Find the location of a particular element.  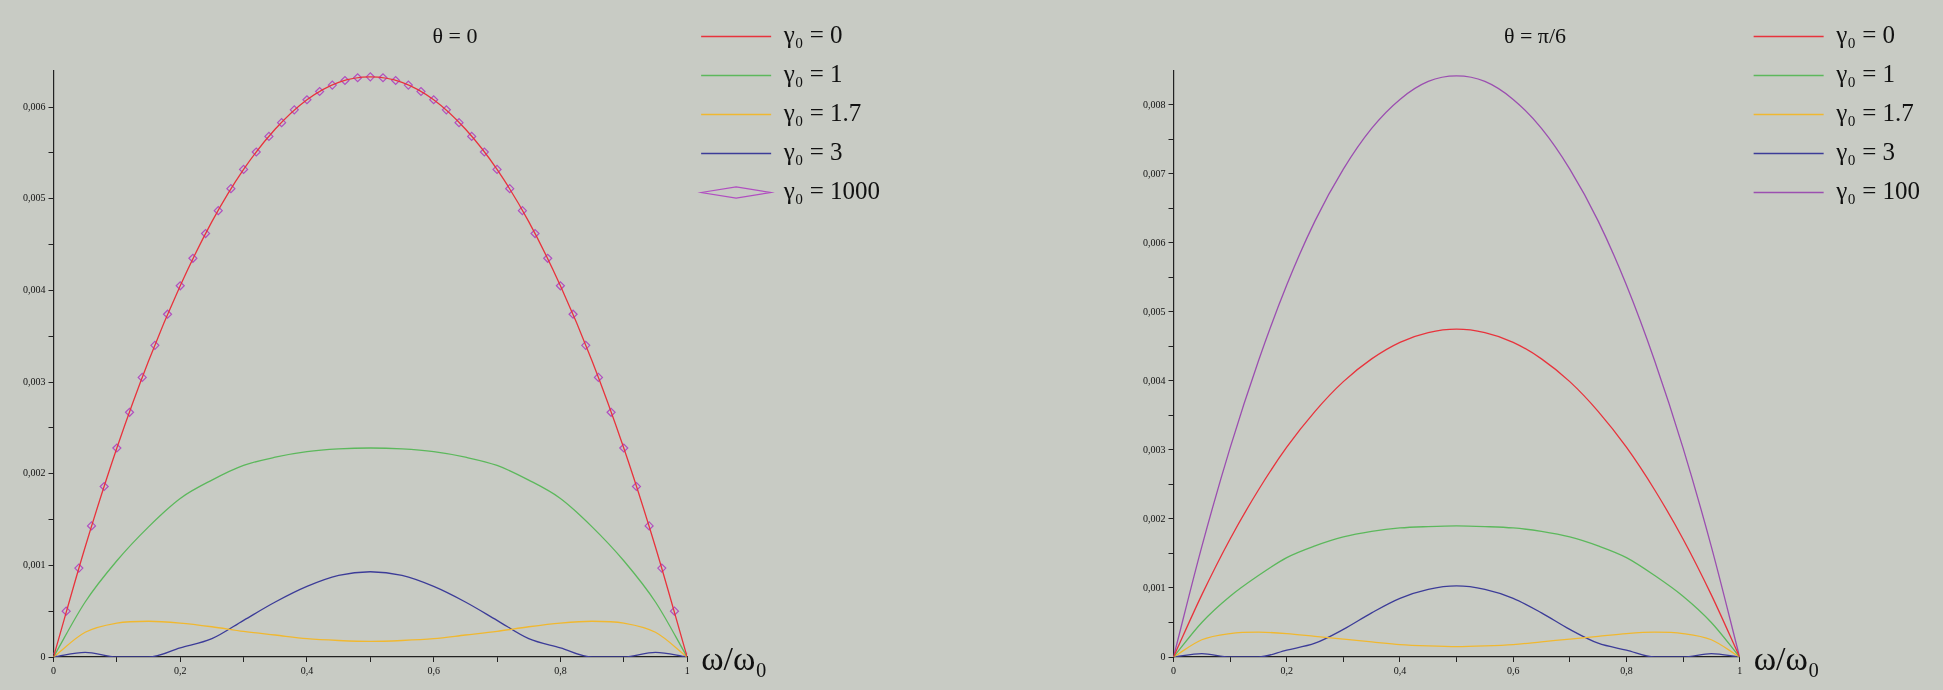

legend-label: γ₀ = 100 is located at coordinates (1878, 191).